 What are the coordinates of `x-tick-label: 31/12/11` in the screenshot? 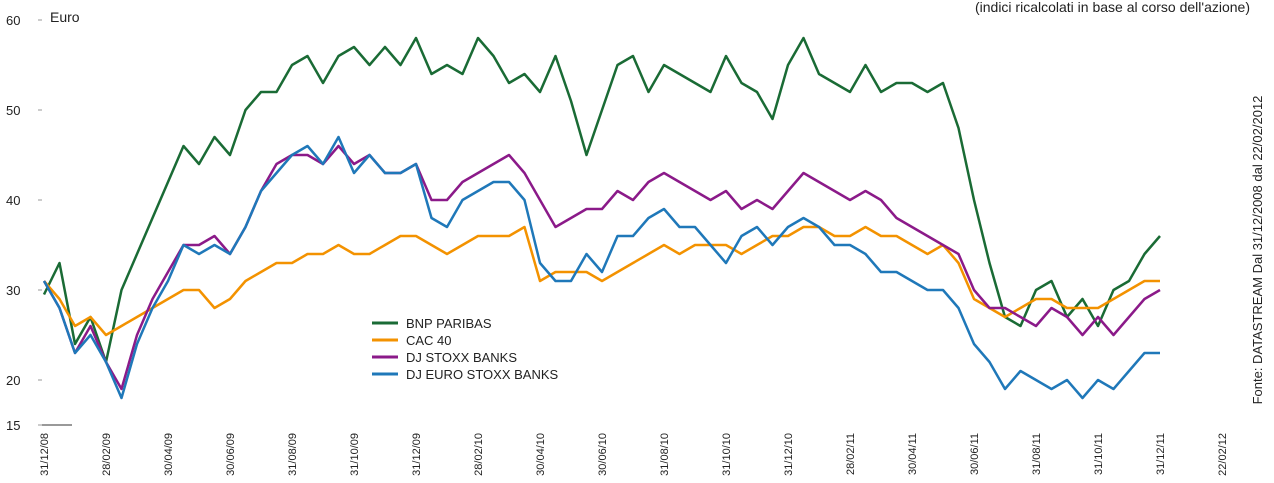 It's located at (1161, 454).